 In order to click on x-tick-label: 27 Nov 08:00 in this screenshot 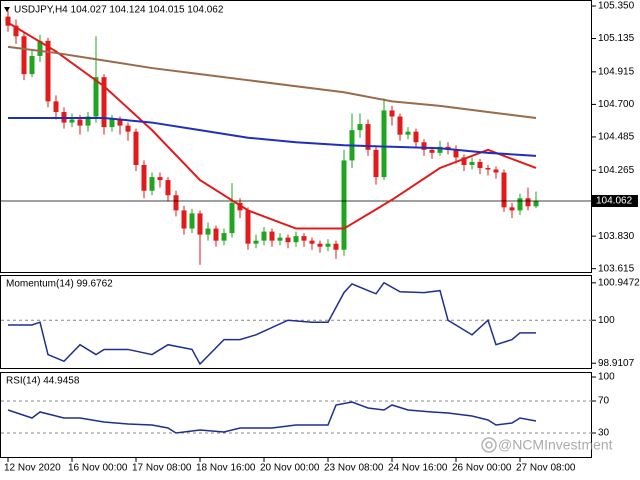, I will do `click(546, 468)`.